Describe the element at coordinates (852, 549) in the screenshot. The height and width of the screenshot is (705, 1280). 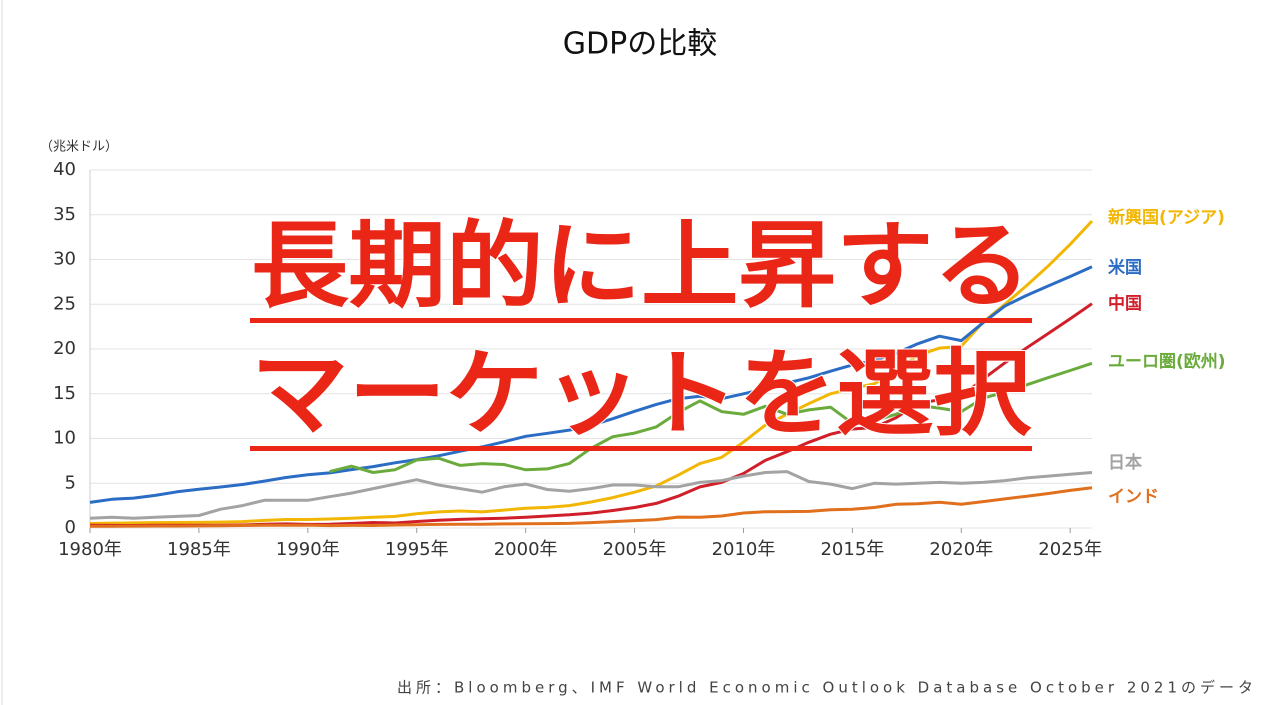
I see `x-tick-label: 2015年` at that location.